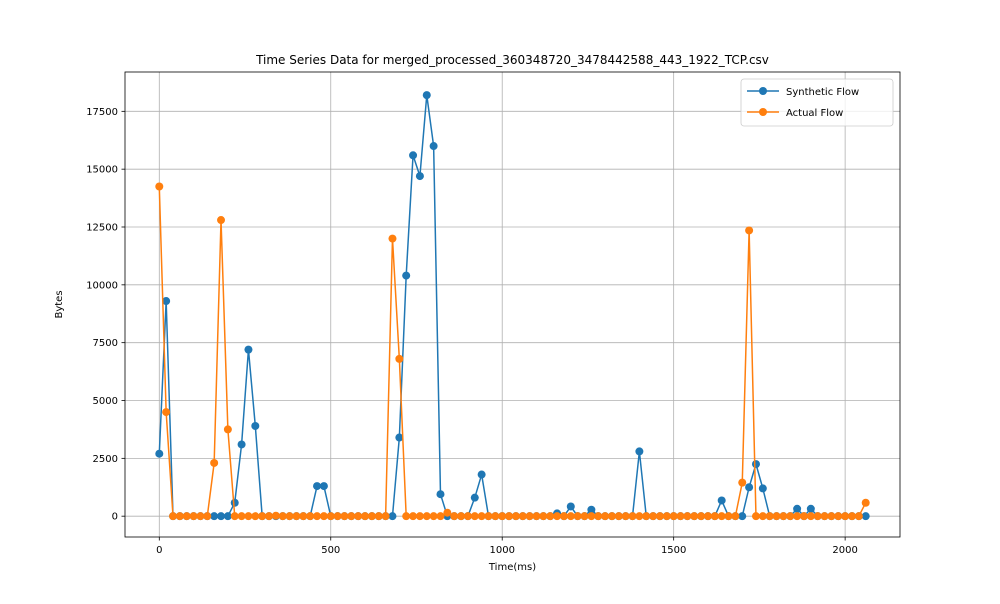 The image size is (1000, 604). Describe the element at coordinates (673, 550) in the screenshot. I see `x-tick-label: 1500` at that location.